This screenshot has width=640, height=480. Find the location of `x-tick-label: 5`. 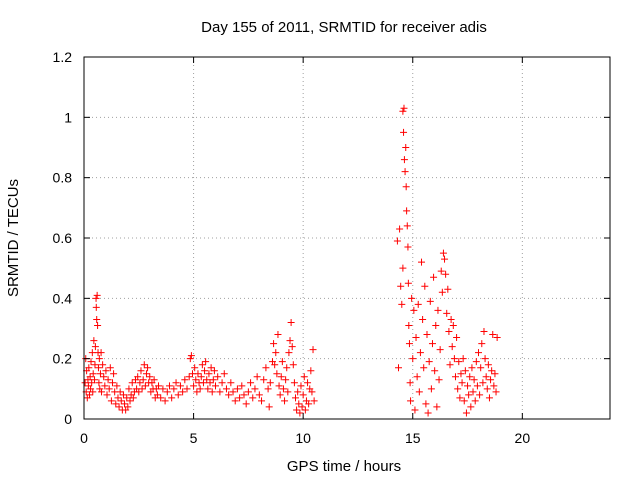

x-tick-label: 5 is located at coordinates (194, 438).